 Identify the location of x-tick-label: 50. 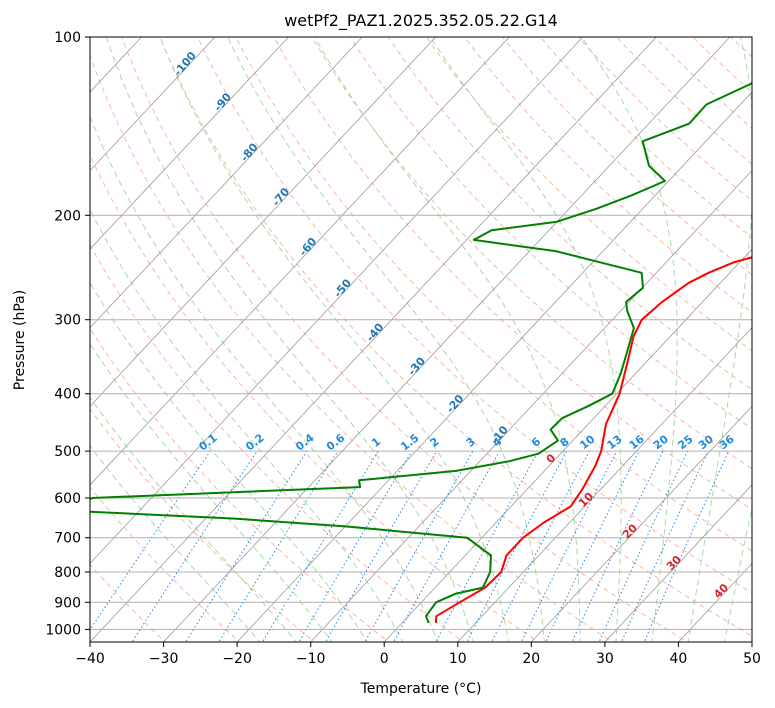
(752, 659).